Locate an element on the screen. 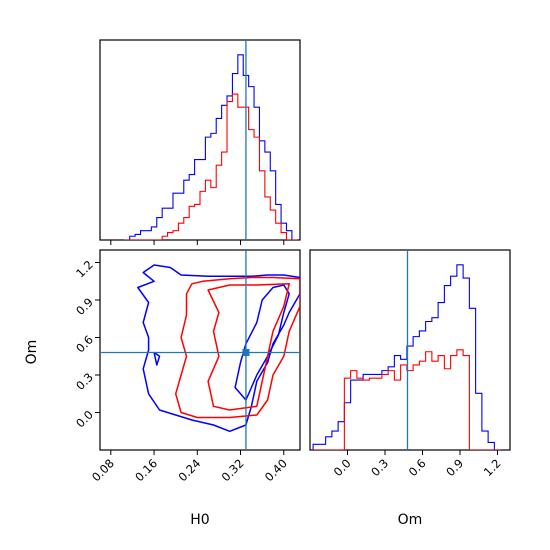 The width and height of the screenshot is (550, 550). h0-hist-layer is located at coordinates (211, 140).